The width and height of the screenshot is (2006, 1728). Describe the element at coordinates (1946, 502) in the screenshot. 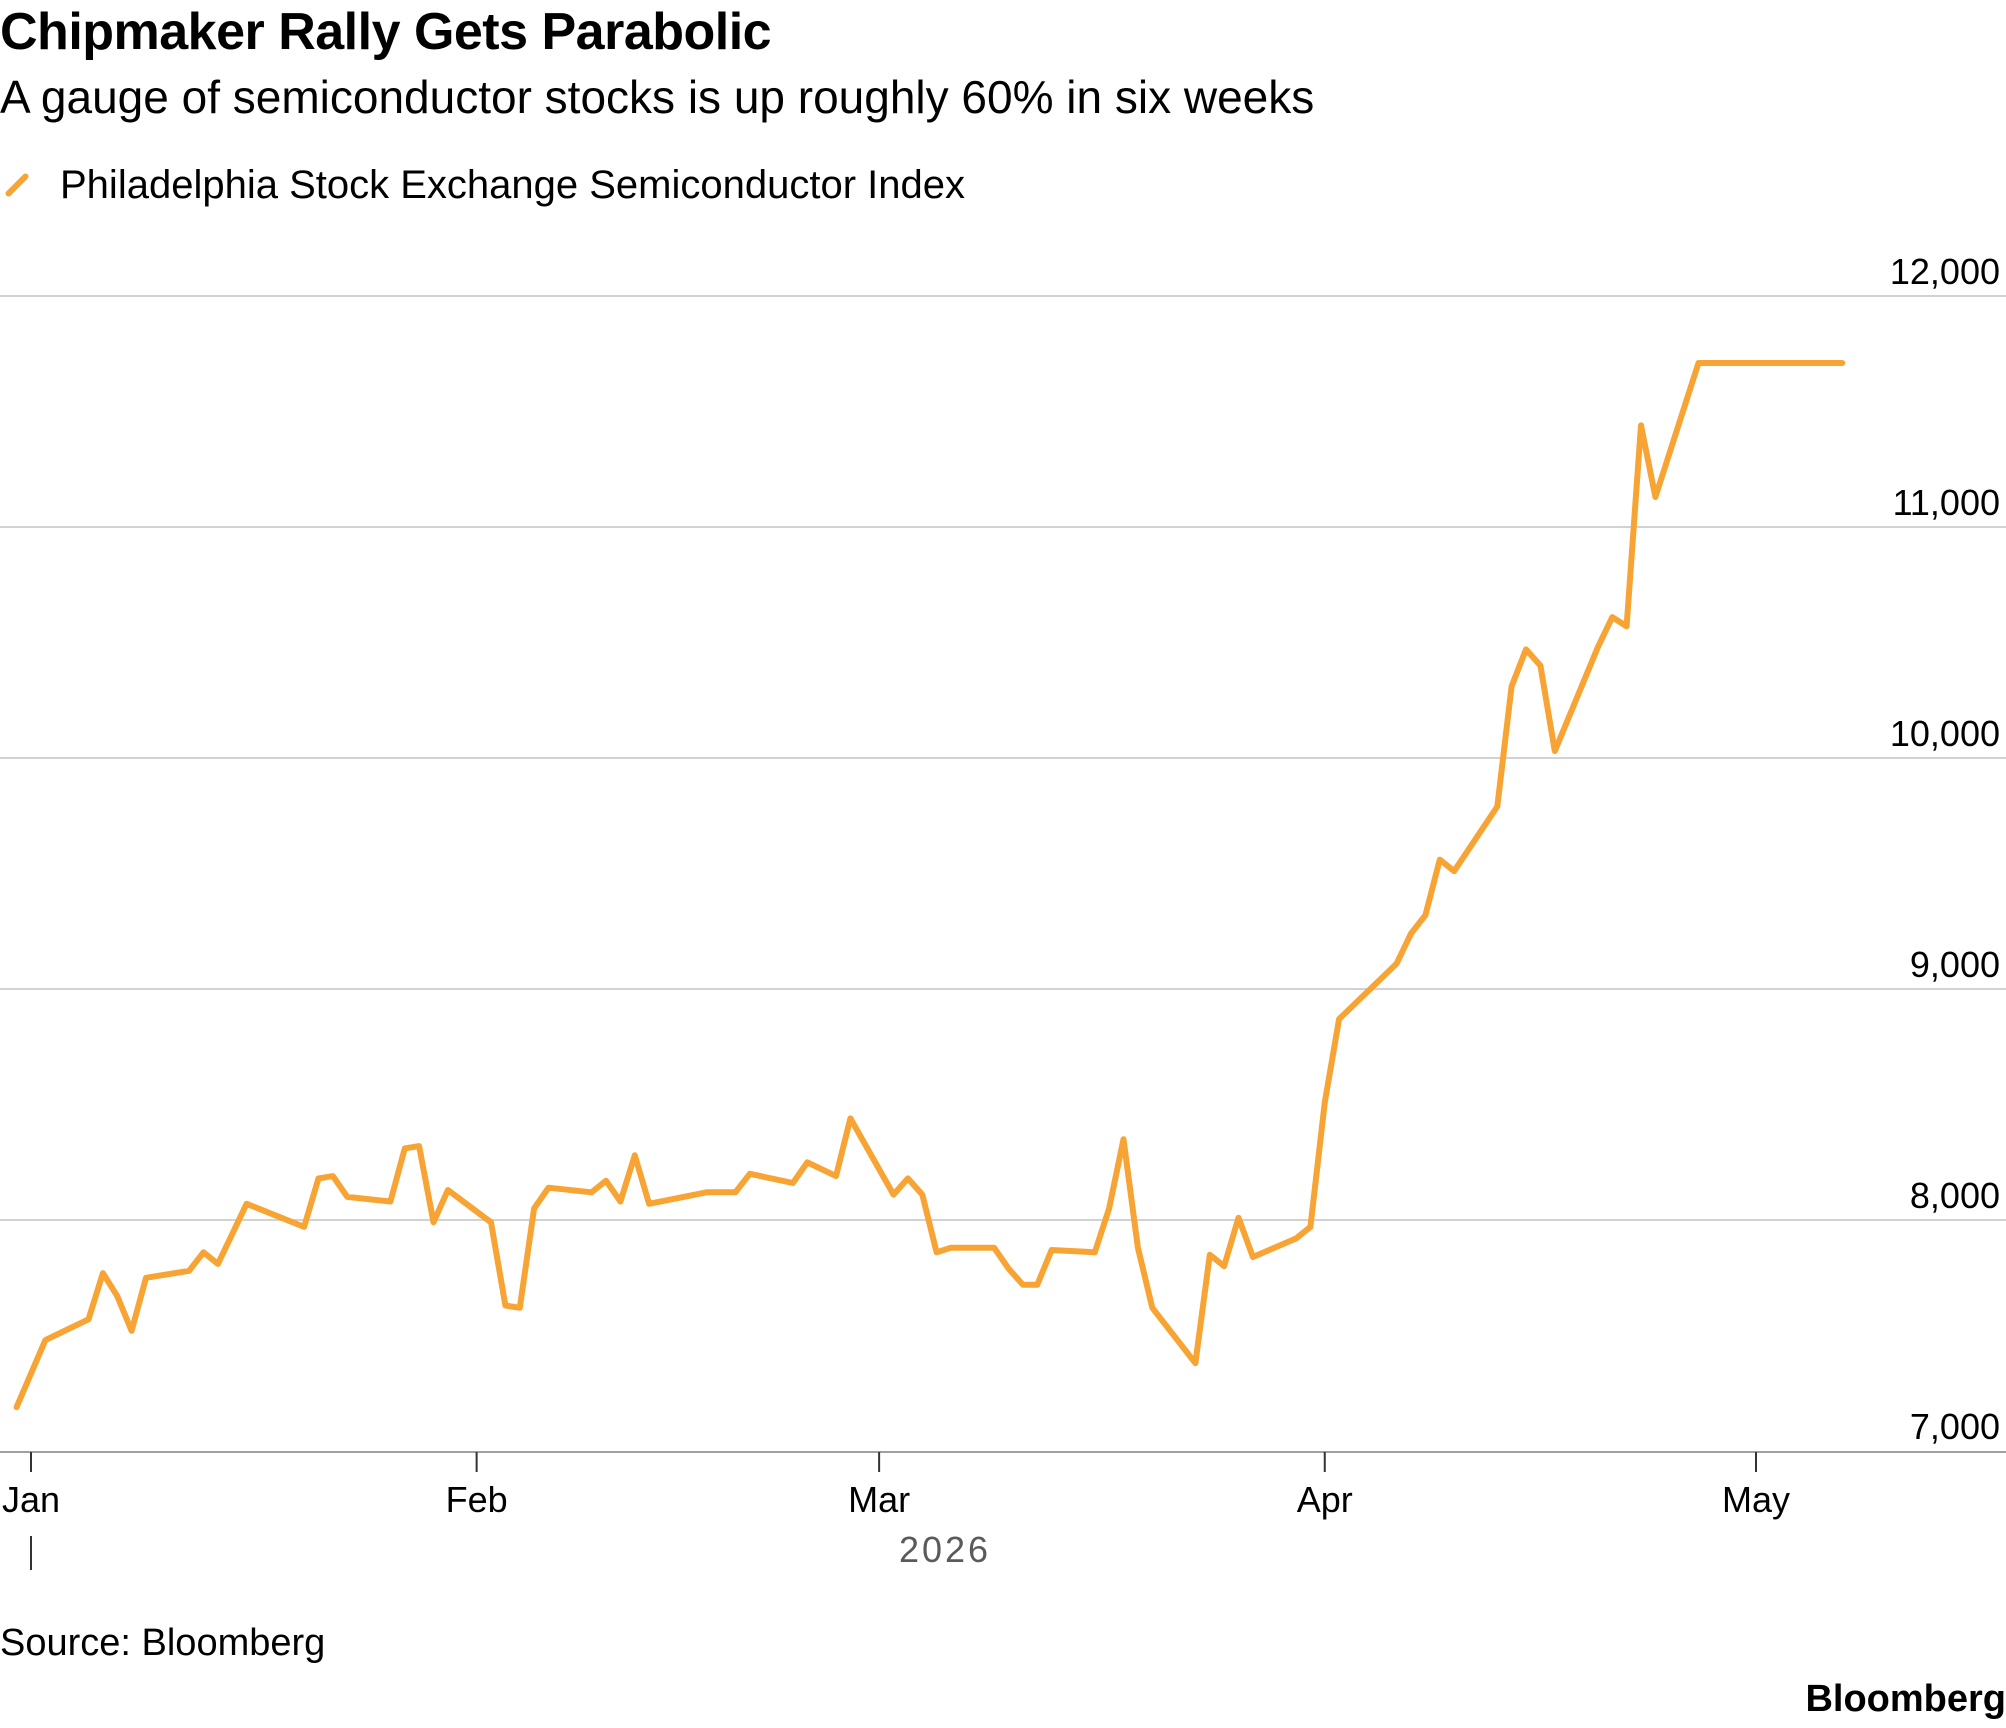

I see `y-tick-label: 11,000` at that location.